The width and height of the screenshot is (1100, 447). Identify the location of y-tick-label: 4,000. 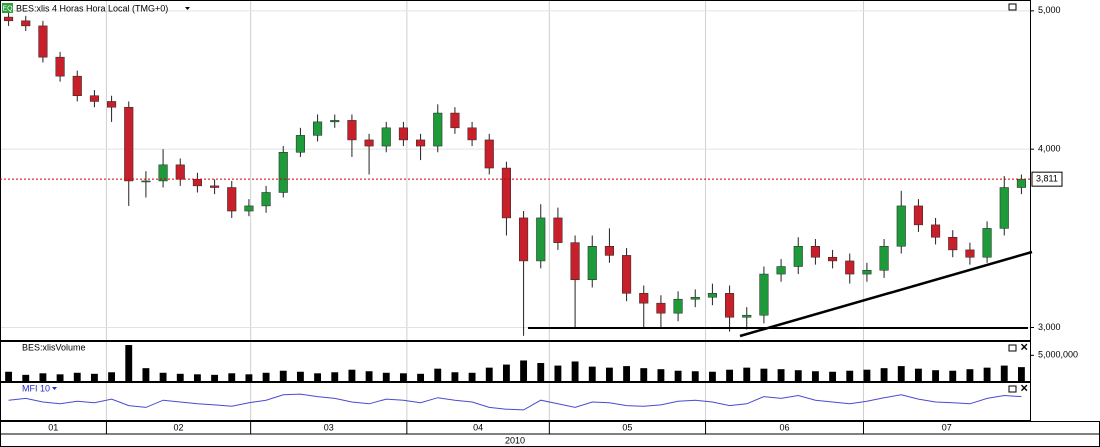
(1049, 149).